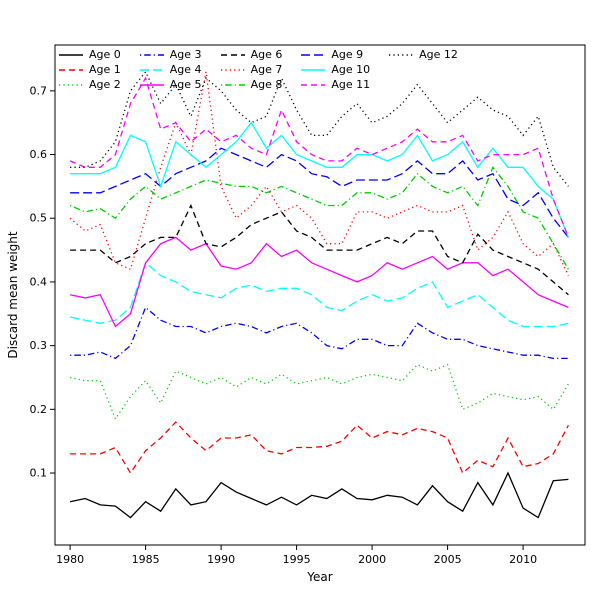 Image resolution: width=600 pixels, height=600 pixels. I want to click on x-tick-label: 1980, so click(70, 559).